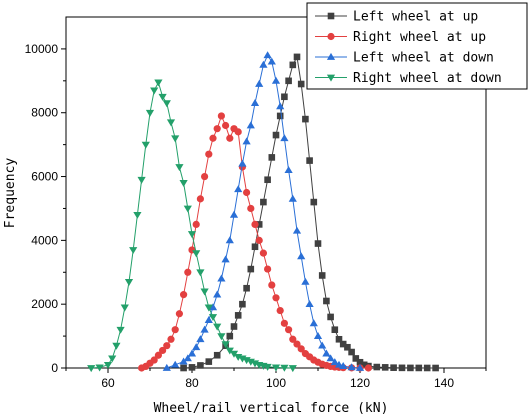 The width and height of the screenshot is (529, 420). Describe the element at coordinates (408, 78) in the screenshot. I see `legend-item: Right wheel at down` at that location.